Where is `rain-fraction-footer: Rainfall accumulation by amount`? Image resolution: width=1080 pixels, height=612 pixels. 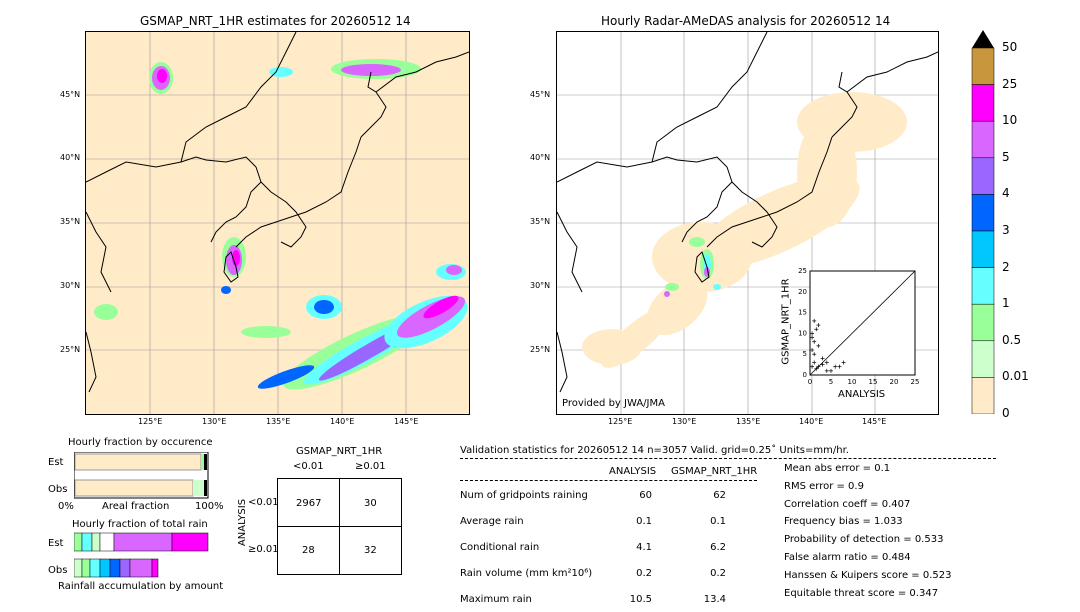 rain-fraction-footer: Rainfall accumulation by amount is located at coordinates (141, 586).